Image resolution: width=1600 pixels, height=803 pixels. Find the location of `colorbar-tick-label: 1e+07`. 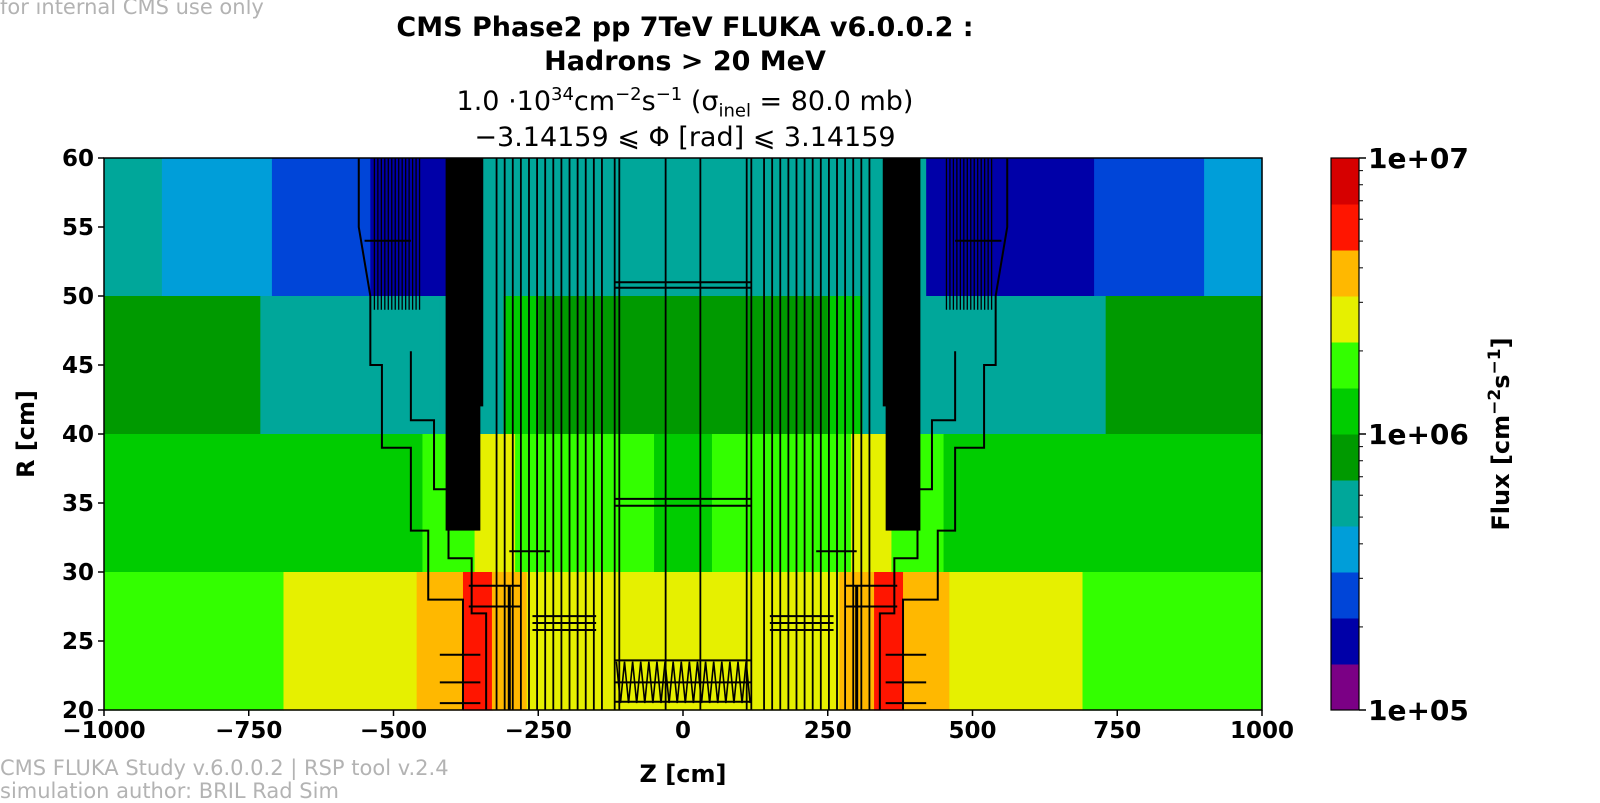

colorbar-tick-label: 1e+07 is located at coordinates (1418, 158).